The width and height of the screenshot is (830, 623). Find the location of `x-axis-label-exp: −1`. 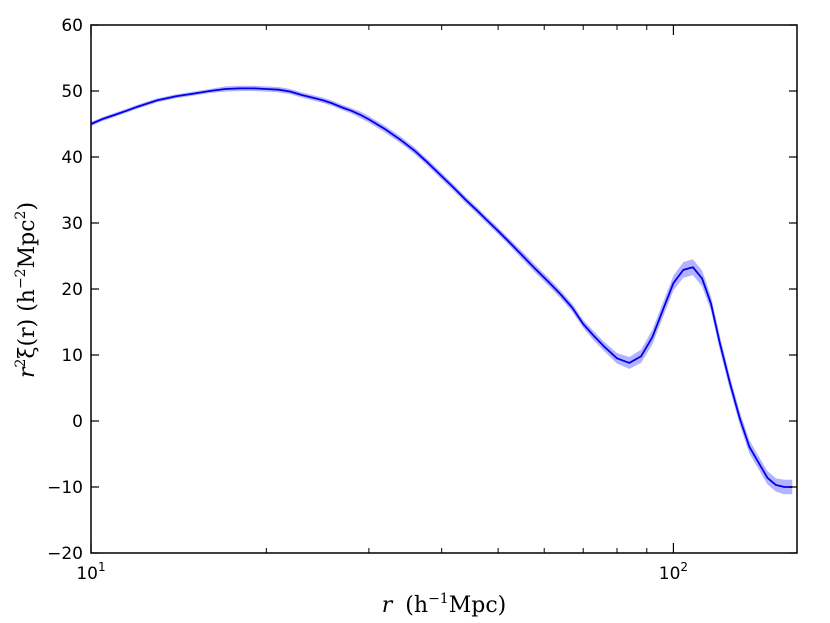

x-axis-label-exp: −1 is located at coordinates (438, 599).